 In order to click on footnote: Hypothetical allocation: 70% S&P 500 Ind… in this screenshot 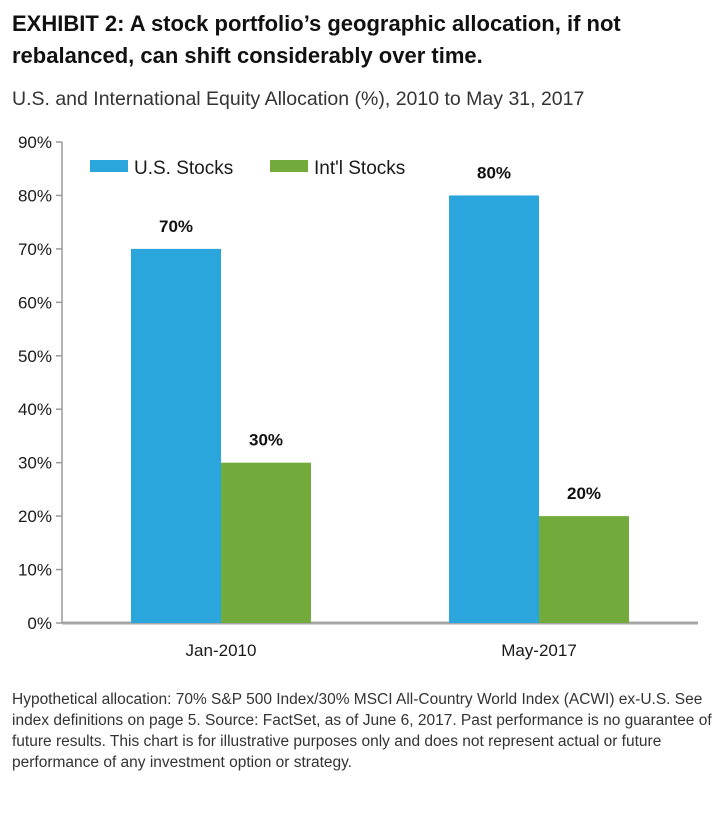, I will do `click(362, 731)`.